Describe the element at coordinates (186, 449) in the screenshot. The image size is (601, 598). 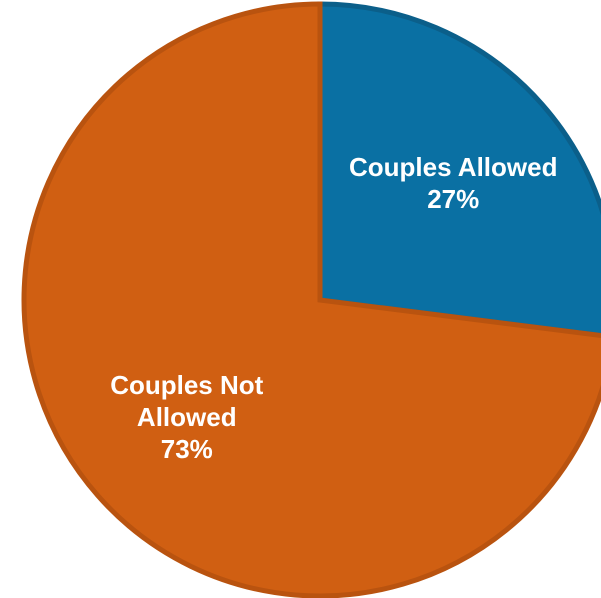
I see `slice-value: 73%` at that location.